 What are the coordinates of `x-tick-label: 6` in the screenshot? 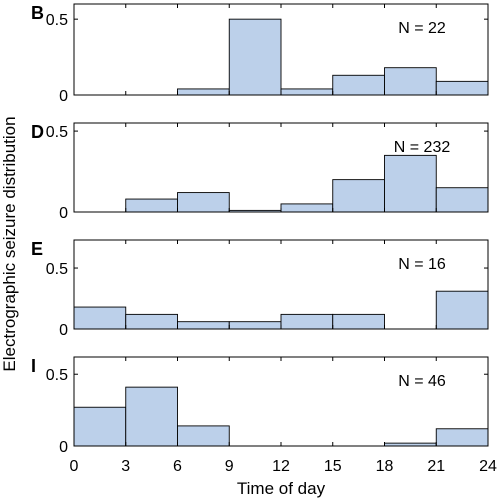 It's located at (177, 466).